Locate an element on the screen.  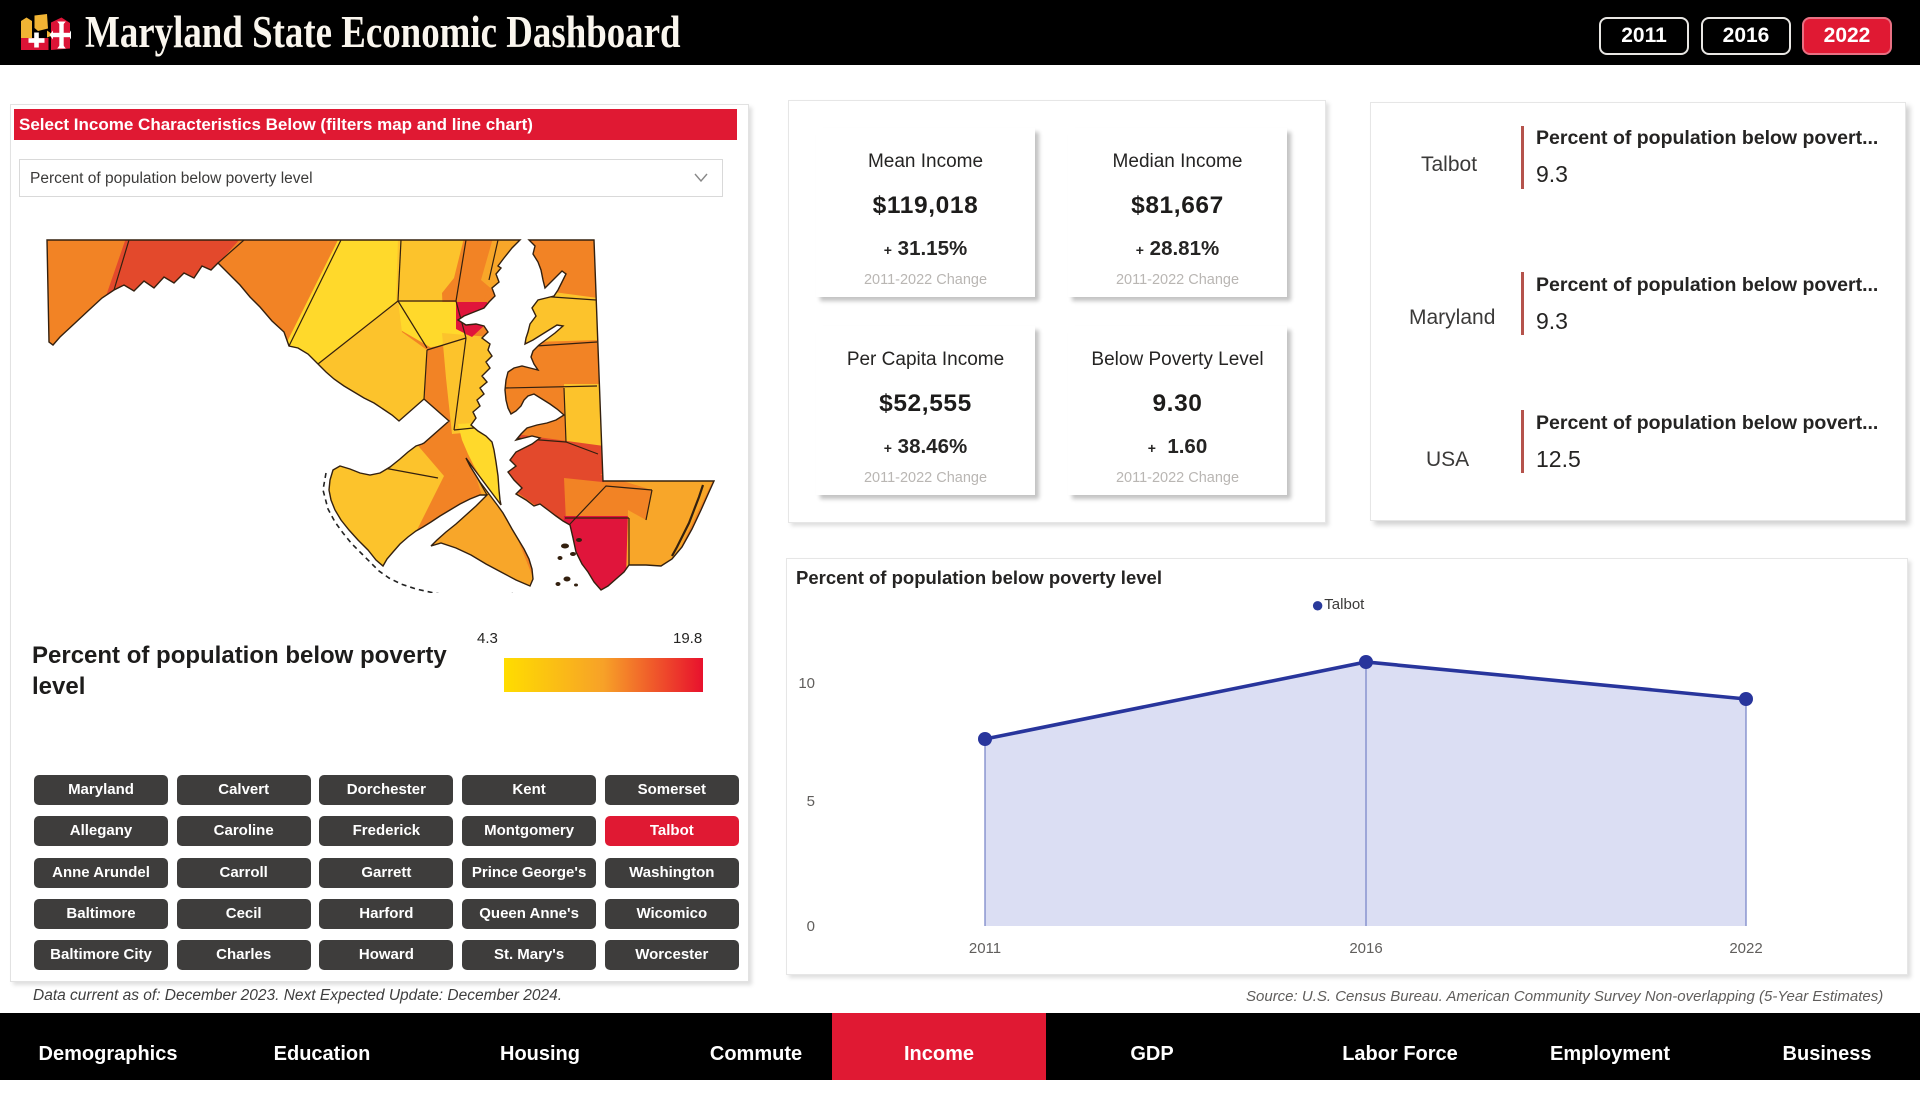
svg-text: 5 is located at coordinates (811, 801).